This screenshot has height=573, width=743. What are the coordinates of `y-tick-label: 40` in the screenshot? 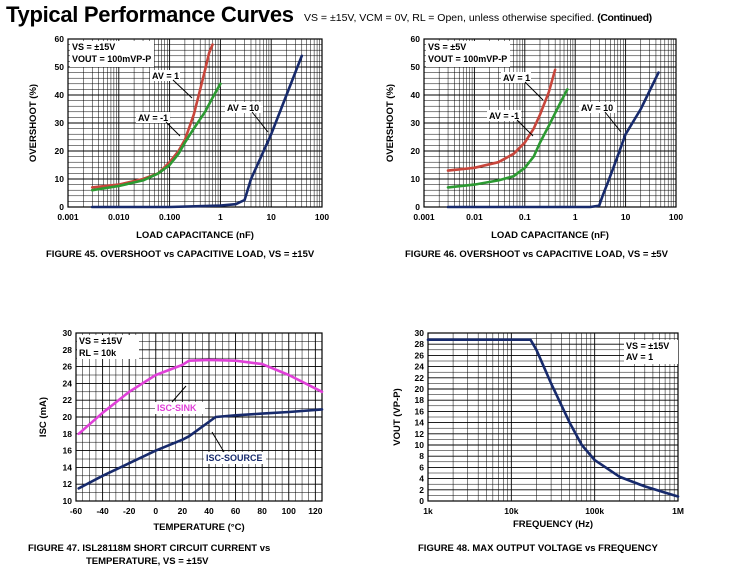 It's located at (416, 95).